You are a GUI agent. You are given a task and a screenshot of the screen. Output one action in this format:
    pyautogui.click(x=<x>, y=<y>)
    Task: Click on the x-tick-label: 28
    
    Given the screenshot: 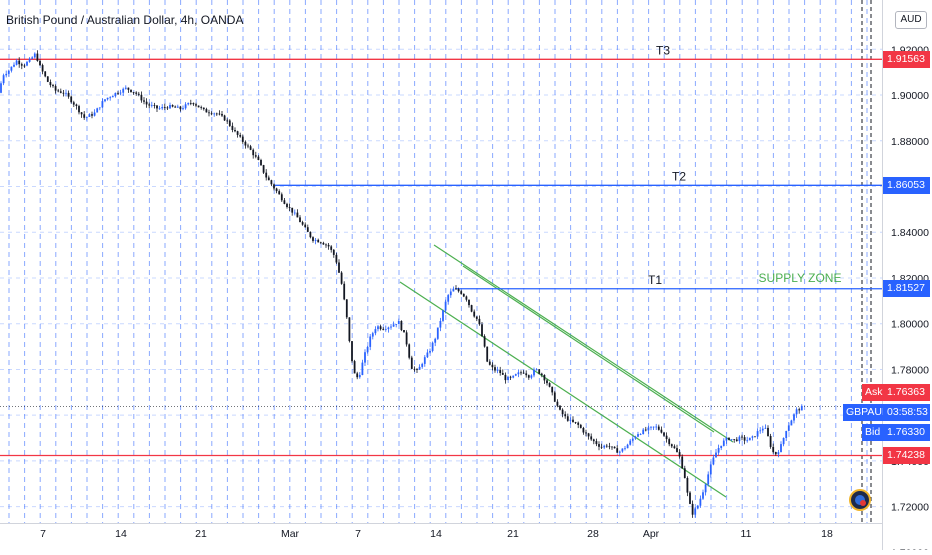 What is the action you would take?
    pyautogui.click(x=593, y=534)
    